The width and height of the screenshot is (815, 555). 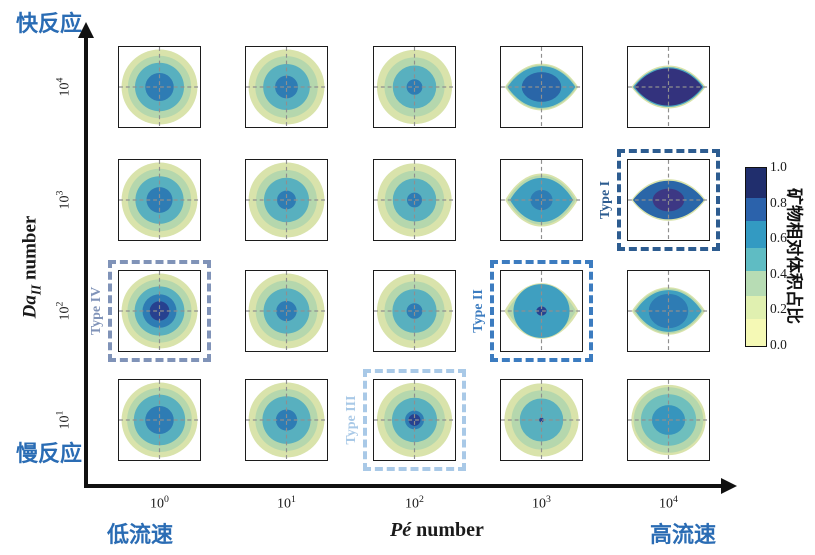 I want to click on contour-cell-pe1e3-da1e1, so click(x=541, y=420).